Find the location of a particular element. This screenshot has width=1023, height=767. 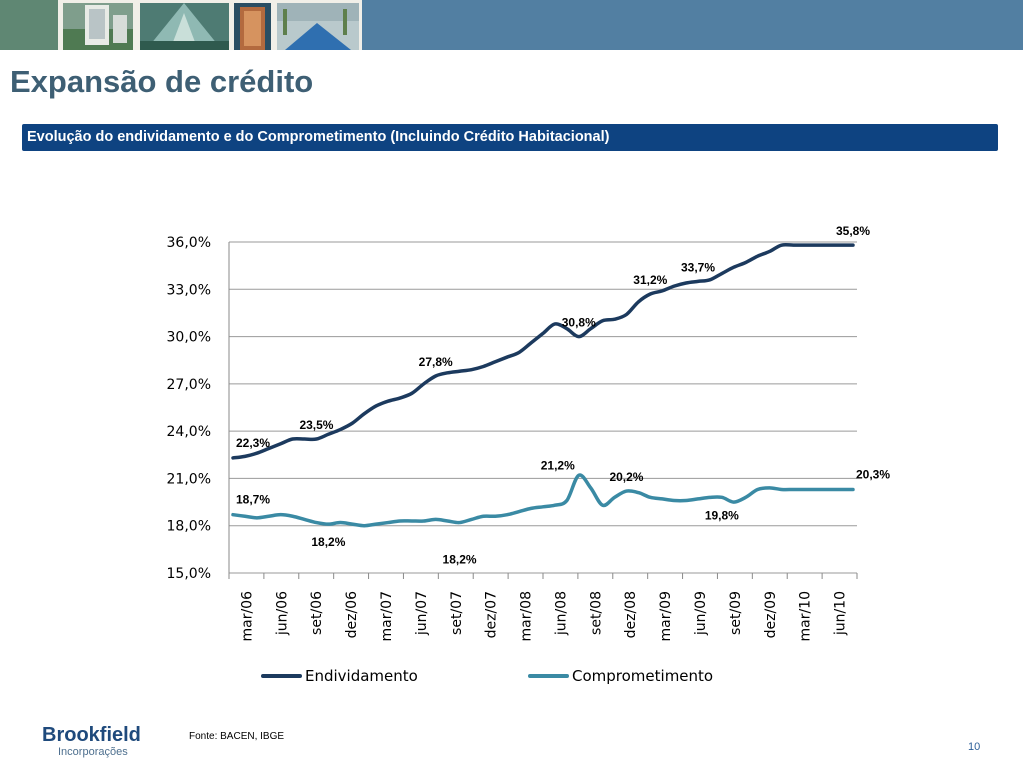

data-label: 31,2% is located at coordinates (650, 280).